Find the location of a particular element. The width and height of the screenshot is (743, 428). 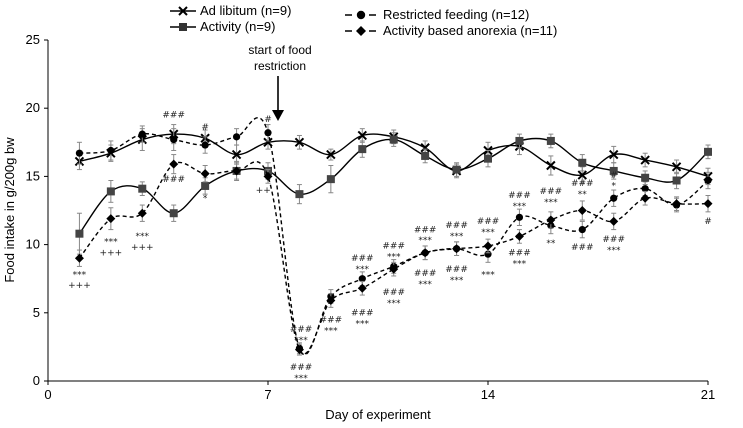

y-tick-label: 20 is located at coordinates (33, 107).